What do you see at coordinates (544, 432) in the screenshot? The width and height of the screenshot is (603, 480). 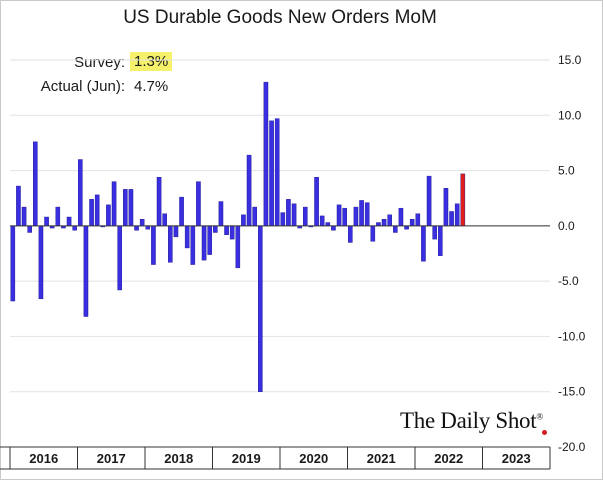 I see `logo-dot` at bounding box center [544, 432].